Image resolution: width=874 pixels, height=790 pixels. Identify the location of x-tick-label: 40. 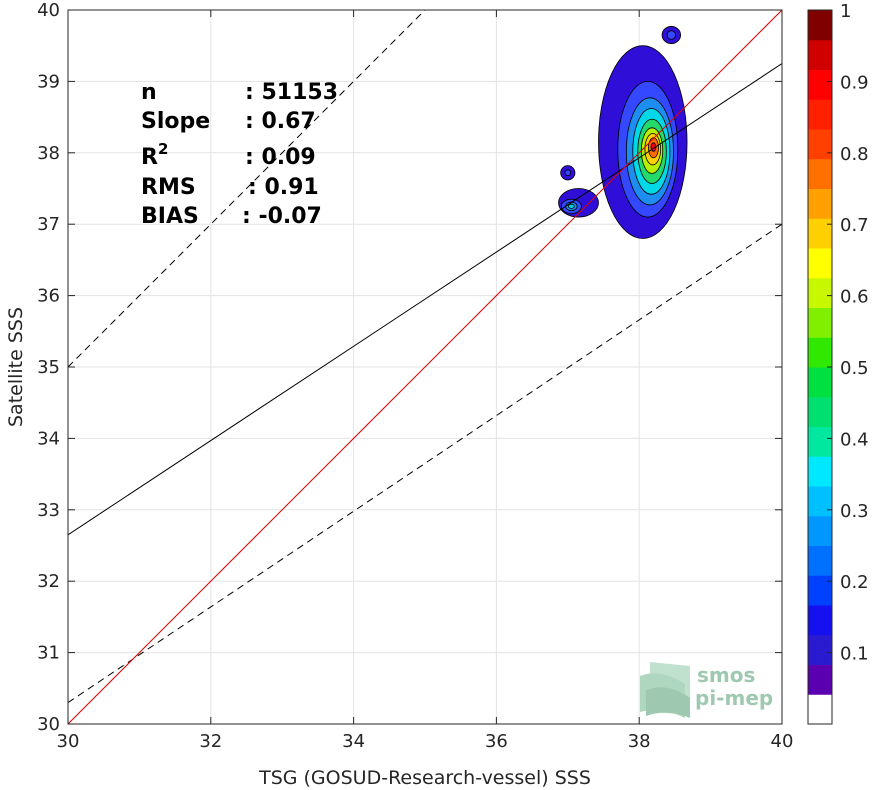
(782, 741).